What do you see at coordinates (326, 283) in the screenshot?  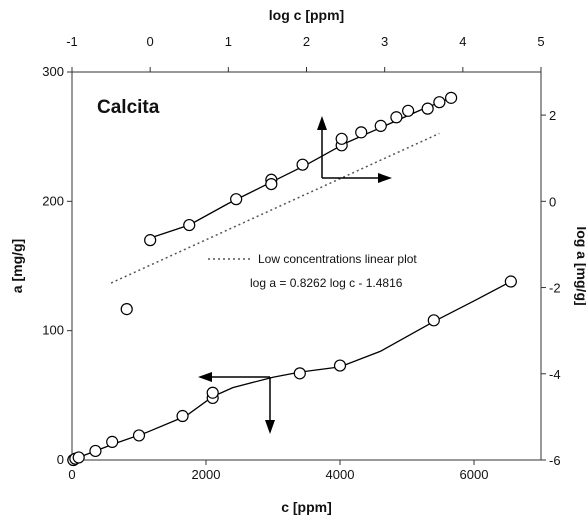 I see `reference-line-equation: log a = 0.8262 log c - 1.4816` at bounding box center [326, 283].